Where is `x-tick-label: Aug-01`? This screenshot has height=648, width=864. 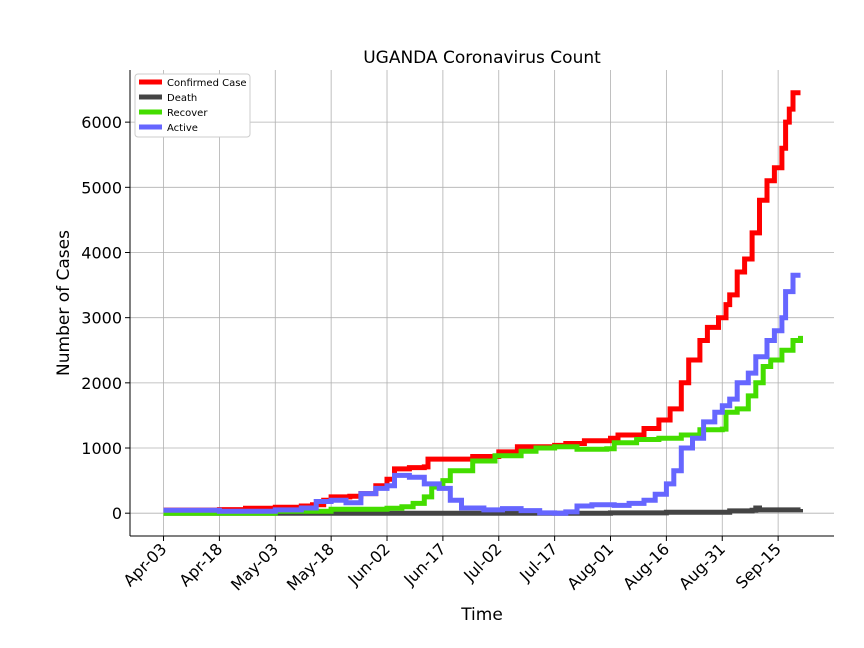
x-tick-label: Aug-01 is located at coordinates (590, 566).